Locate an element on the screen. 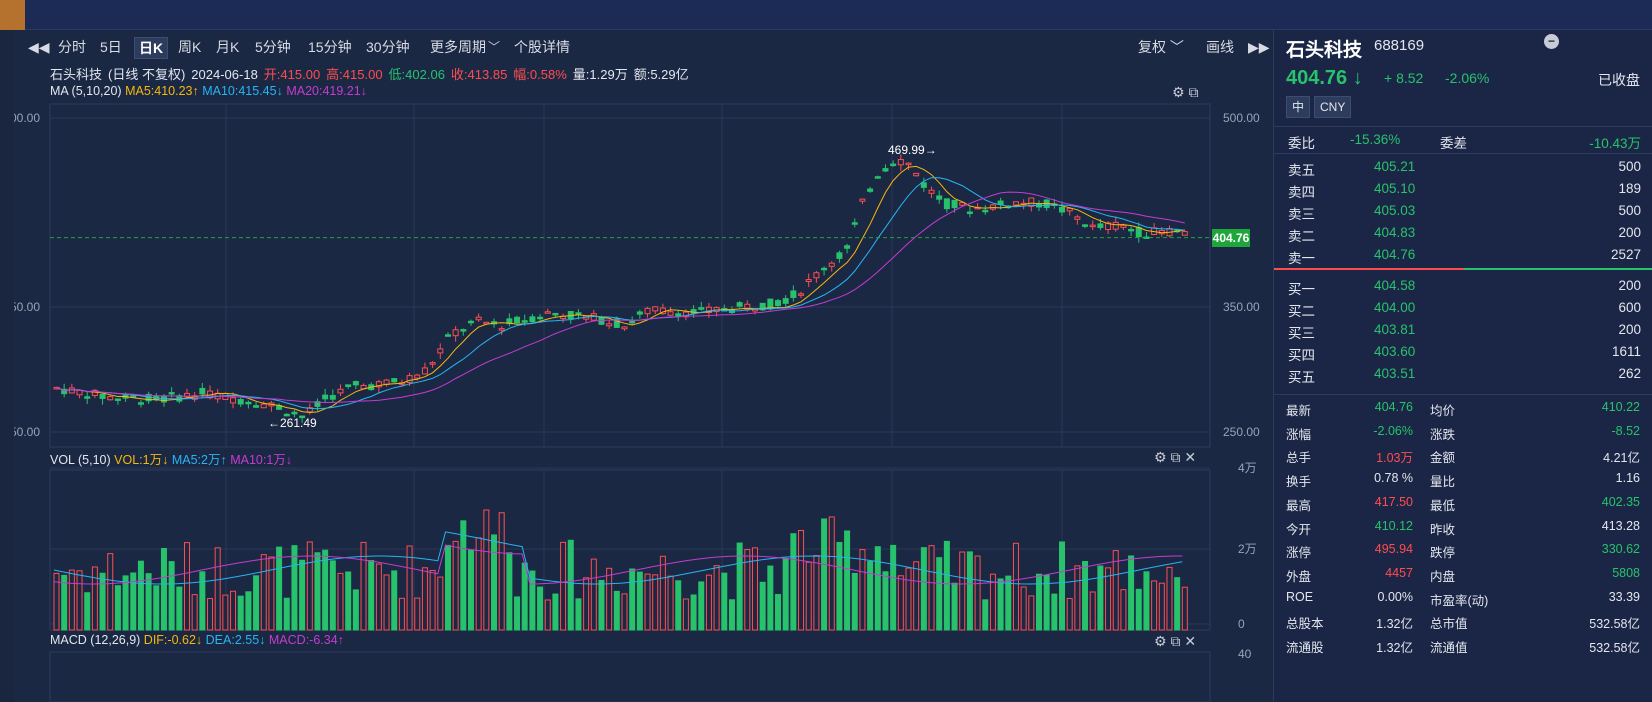 The height and width of the screenshot is (702, 1652). ask-row: 卖五 405.21 500 is located at coordinates (1463, 167).